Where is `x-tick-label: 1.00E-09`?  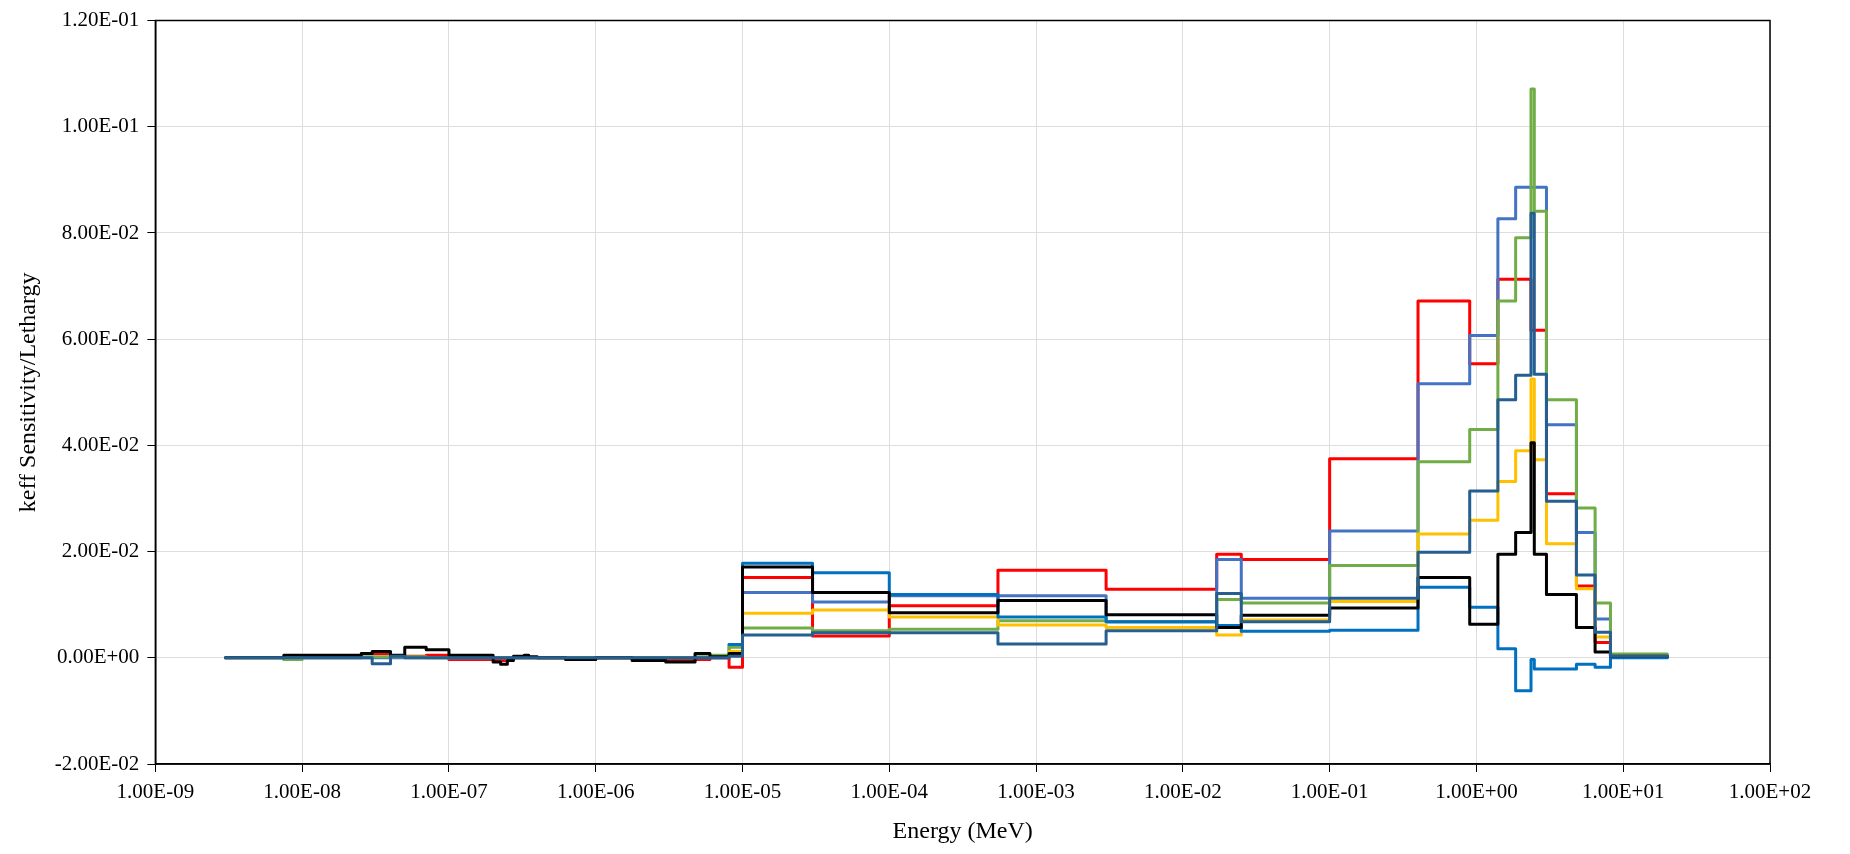
x-tick-label: 1.00E-09 is located at coordinates (155, 791).